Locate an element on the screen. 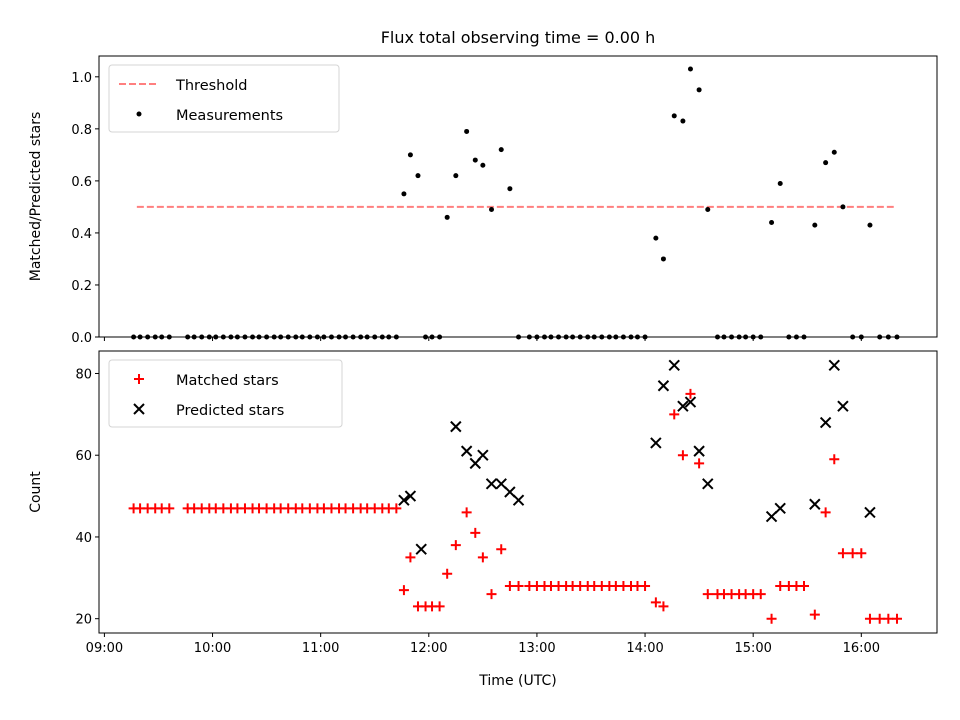 The width and height of the screenshot is (960, 720). legend: Threshold Measurements is located at coordinates (224, 98).